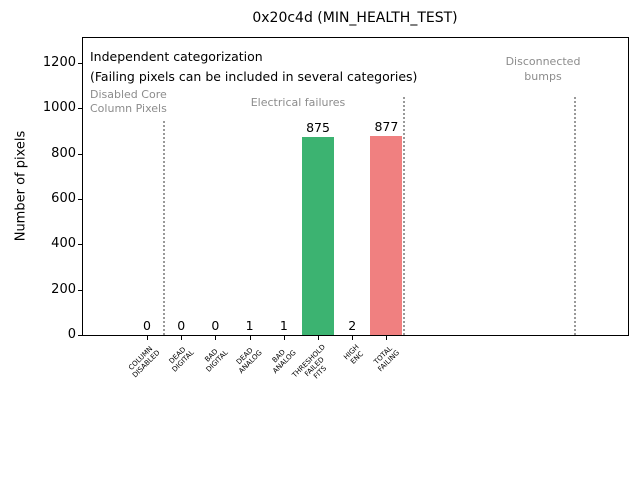 This screenshot has width=640, height=480. What do you see at coordinates (354, 354) in the screenshot?
I see `x-tick-label-high-enc: HIGH ENC` at bounding box center [354, 354].